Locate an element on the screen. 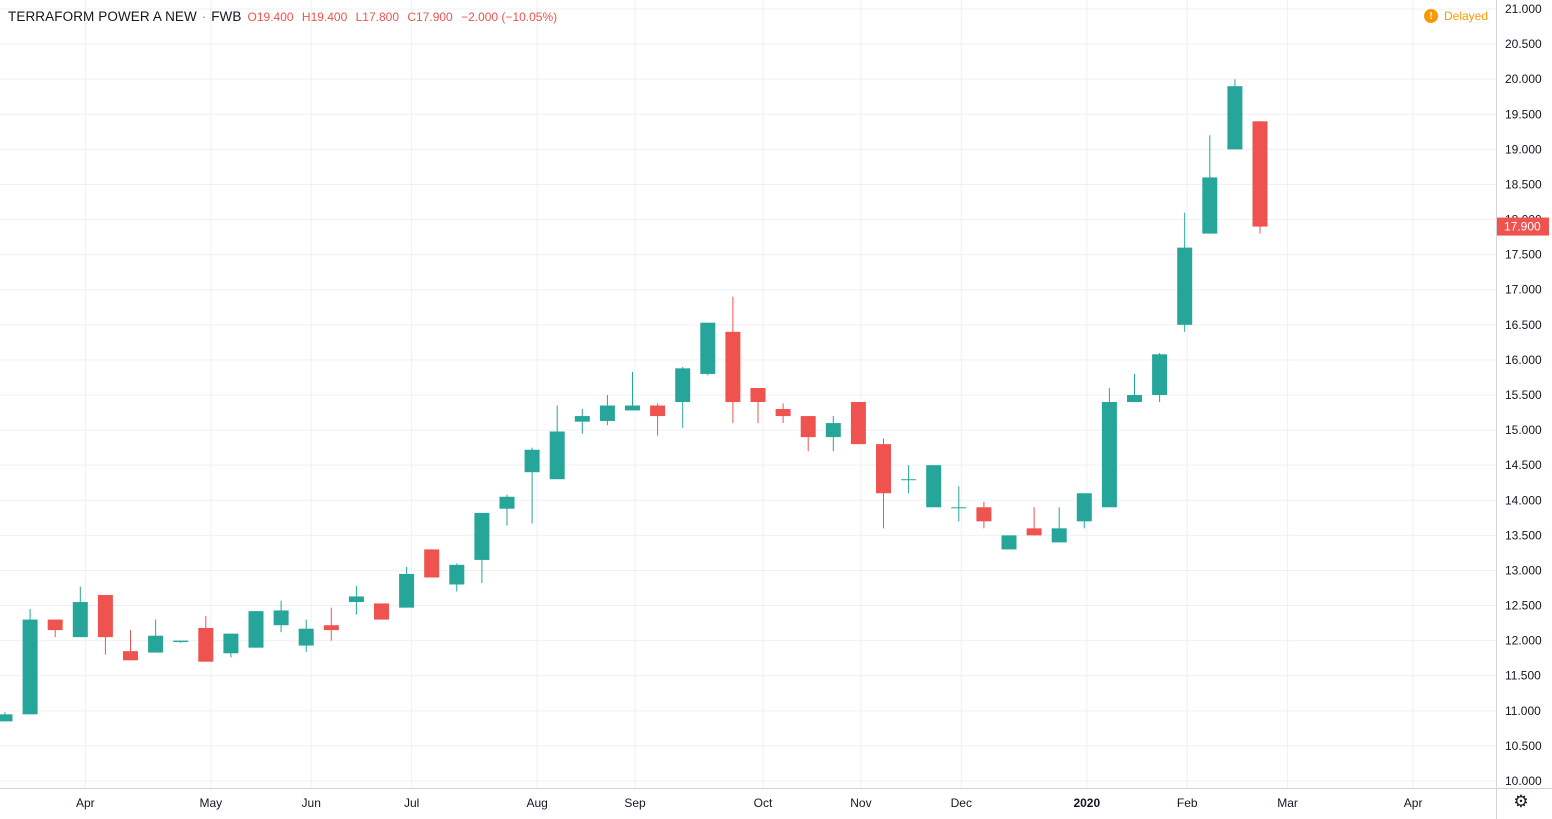 The height and width of the screenshot is (819, 1552). price-tick-label: 17.500 is located at coordinates (1523, 255).